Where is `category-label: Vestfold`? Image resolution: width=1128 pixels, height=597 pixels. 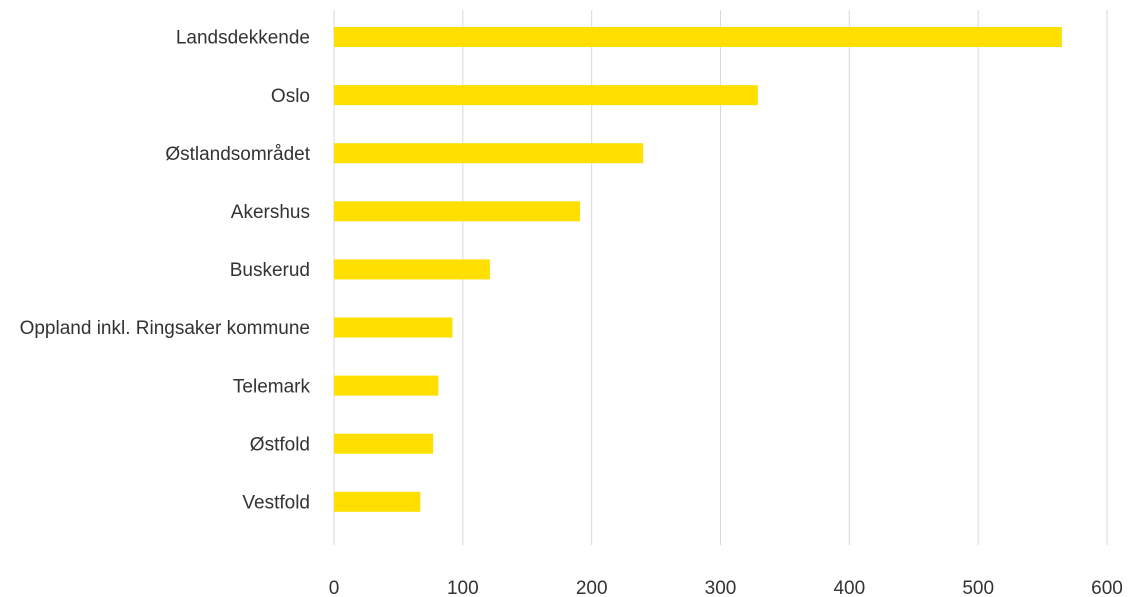
category-label: Vestfold is located at coordinates (276, 502).